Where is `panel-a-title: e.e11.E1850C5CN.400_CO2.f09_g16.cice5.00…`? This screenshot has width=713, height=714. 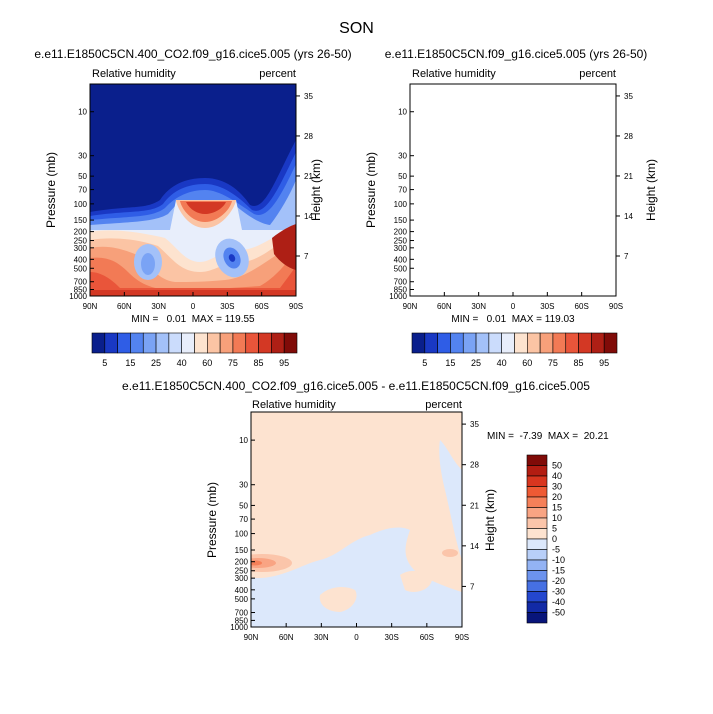 panel-a-title: e.e11.E1850C5CN.400_CO2.f09_g16.cice5.00… is located at coordinates (192, 54).